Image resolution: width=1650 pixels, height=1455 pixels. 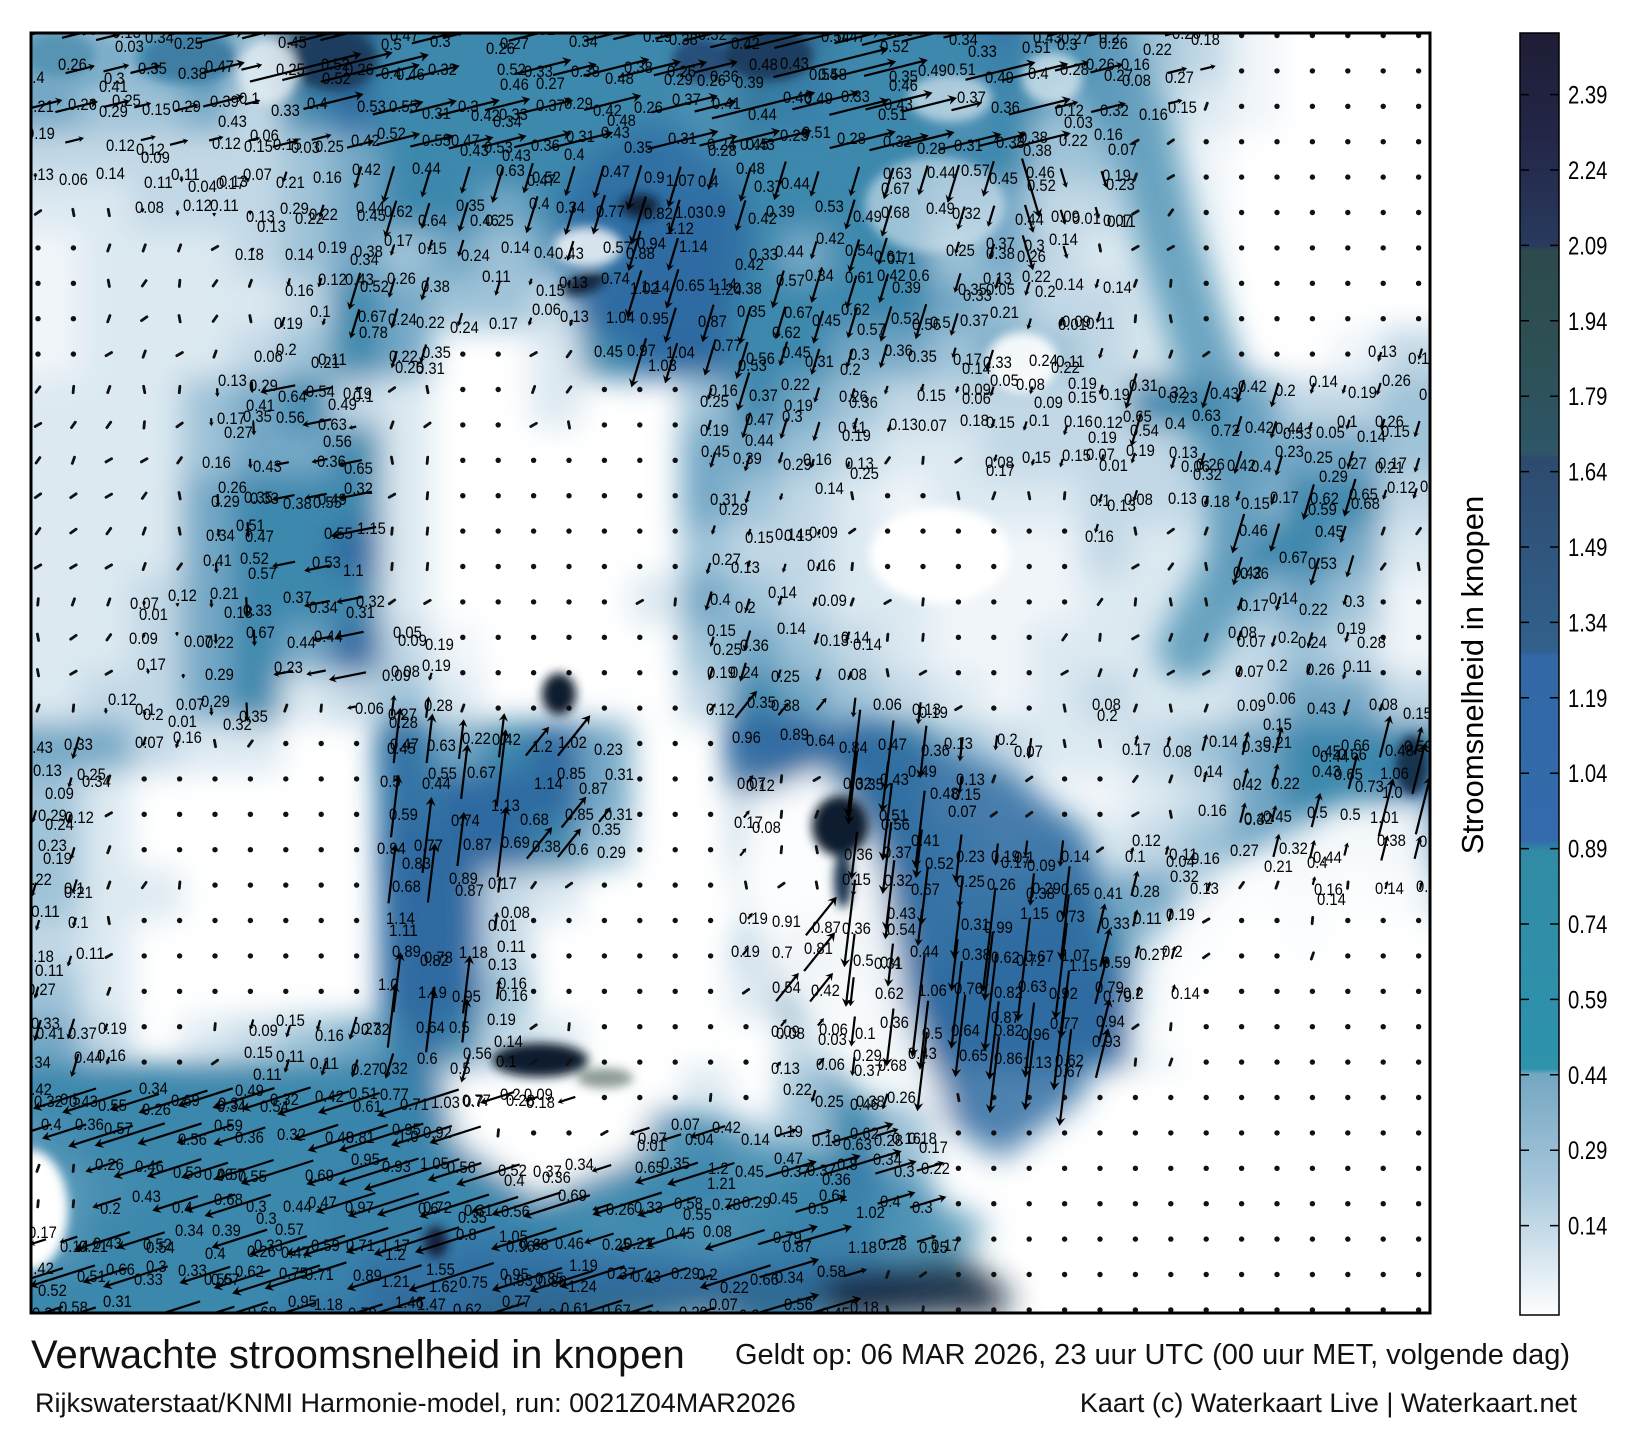 What do you see at coordinates (871, 329) in the screenshot?
I see `svg-text: 0.57` at bounding box center [871, 329].